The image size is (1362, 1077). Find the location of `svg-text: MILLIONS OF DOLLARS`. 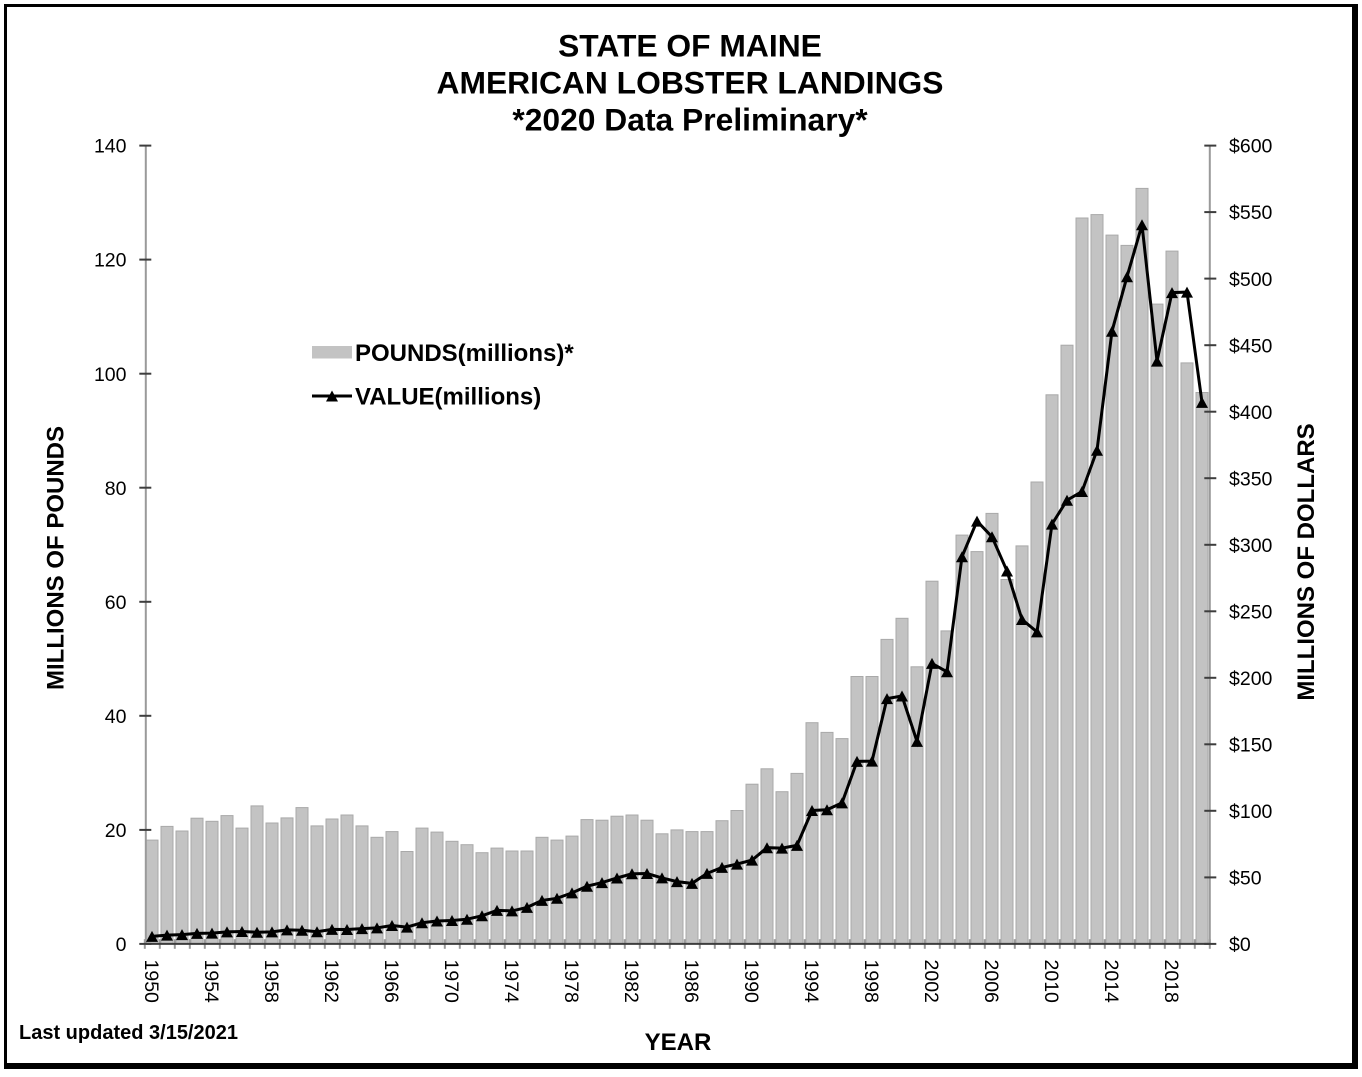

svg-text: MILLIONS OF DOLLARS is located at coordinates (1306, 561).